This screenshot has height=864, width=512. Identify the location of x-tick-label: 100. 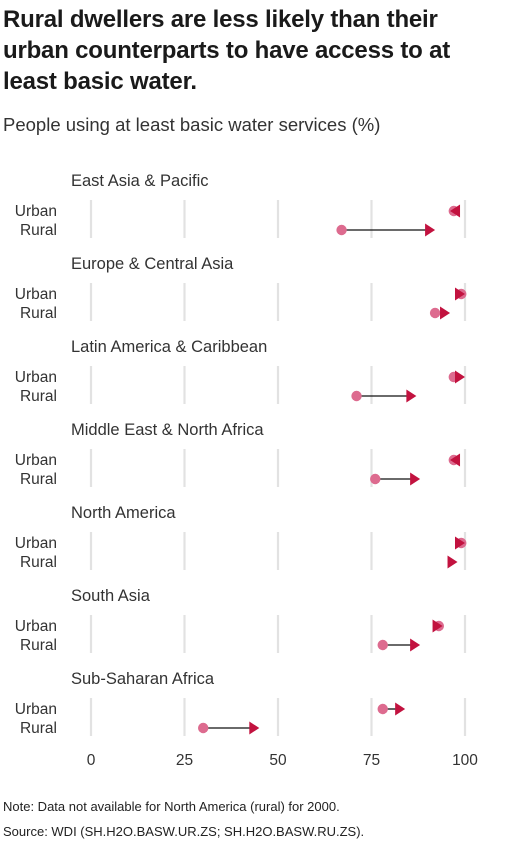
(465, 760).